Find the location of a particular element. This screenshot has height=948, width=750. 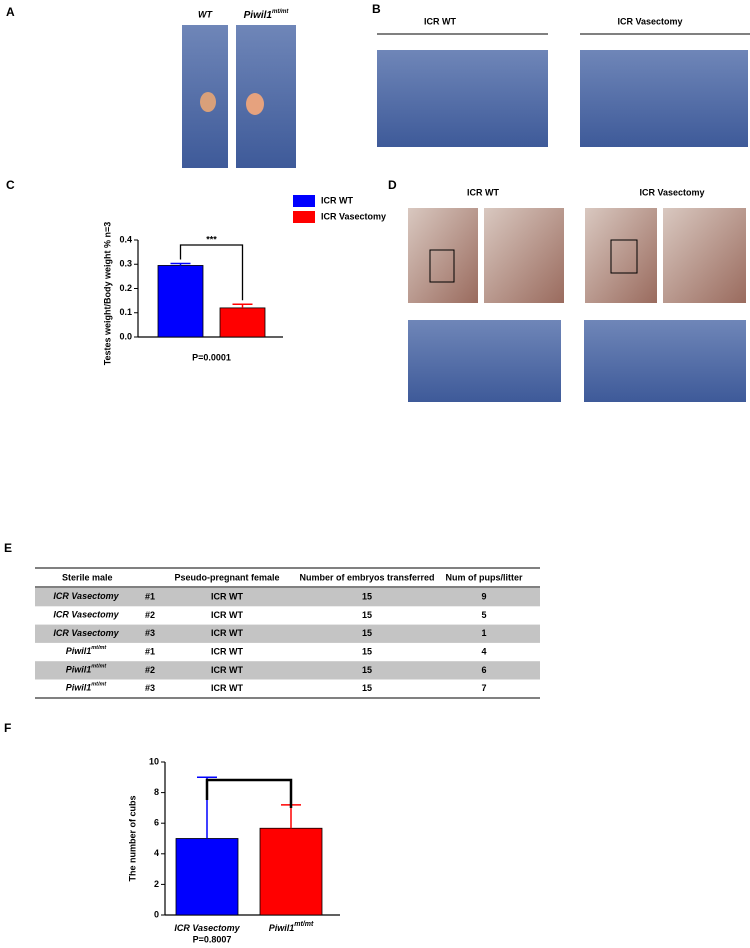

panel-label: F is located at coordinates (7, 728).